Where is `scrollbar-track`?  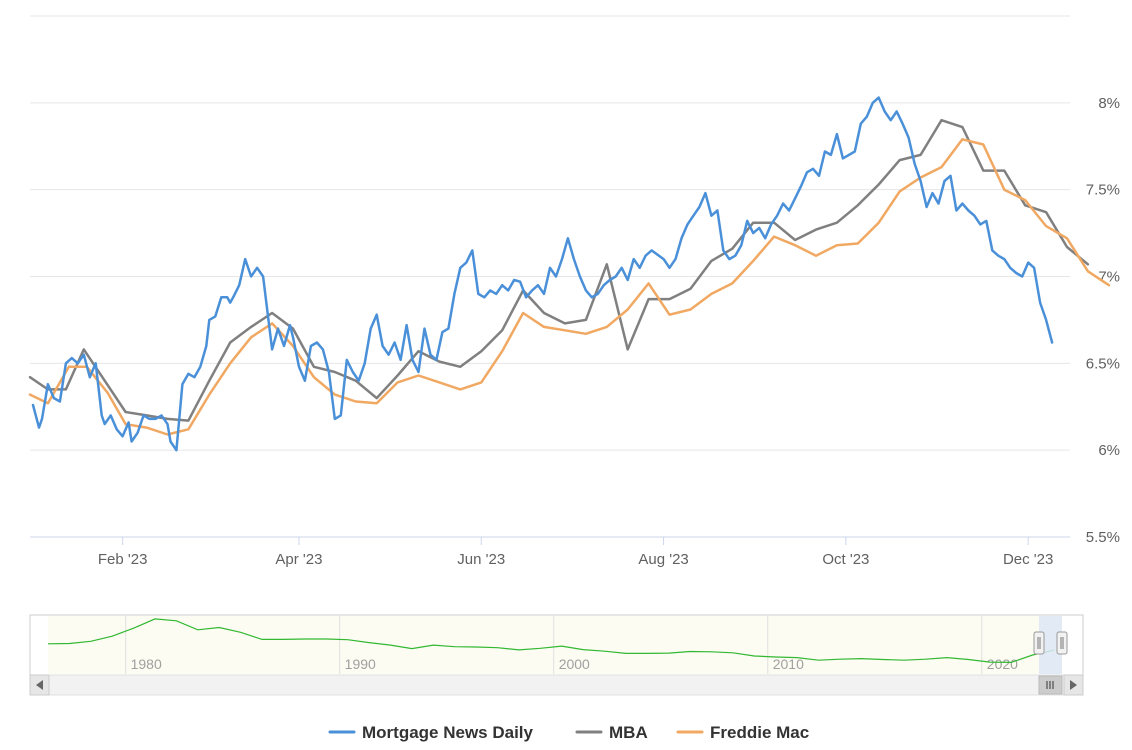
scrollbar-track is located at coordinates (556, 685).